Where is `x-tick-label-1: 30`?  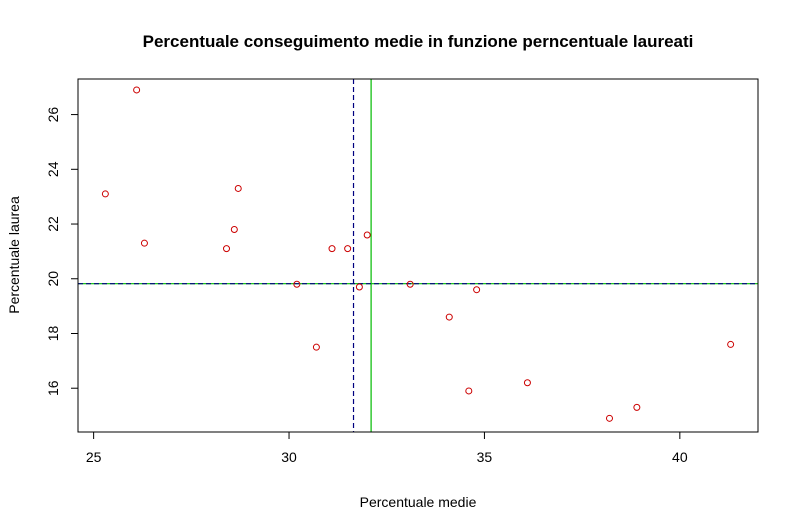
x-tick-label-1: 30 is located at coordinates (289, 457).